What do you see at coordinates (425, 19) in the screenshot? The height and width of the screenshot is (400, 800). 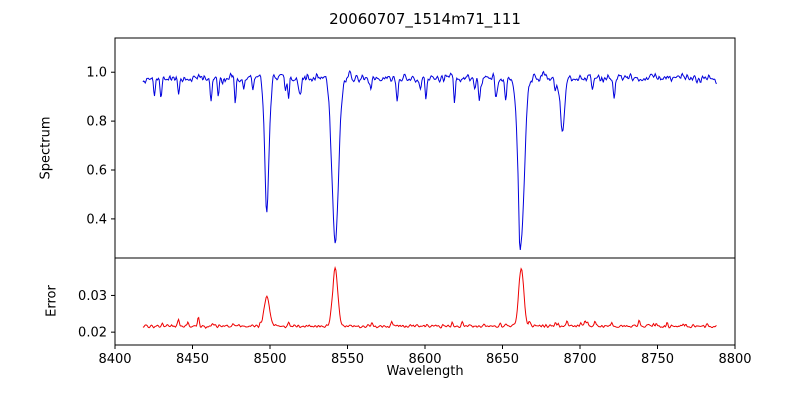 I see `chart-title: 20060707_1514m71_111` at bounding box center [425, 19].